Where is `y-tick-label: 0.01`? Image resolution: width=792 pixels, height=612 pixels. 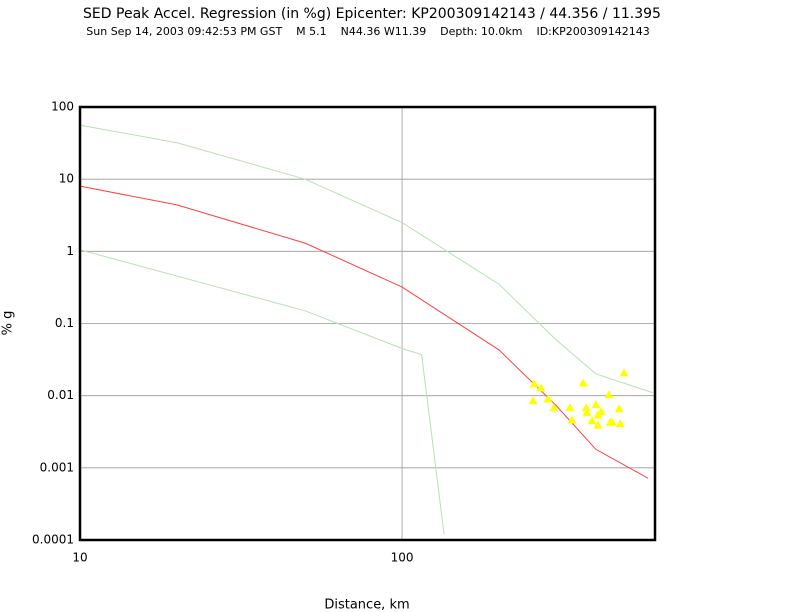 y-tick-label: 0.01 is located at coordinates (60, 395).